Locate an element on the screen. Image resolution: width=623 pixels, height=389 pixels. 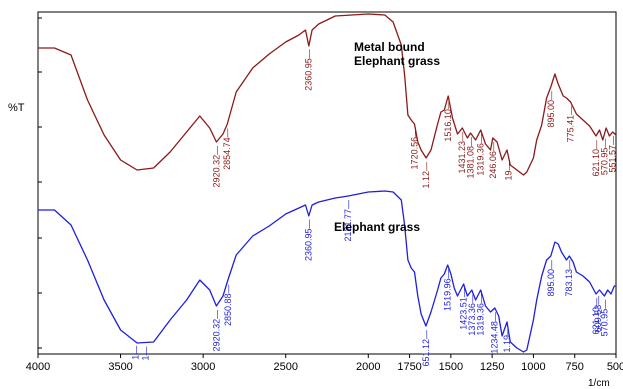
x-tick-label: 1500 is located at coordinates (451, 367).